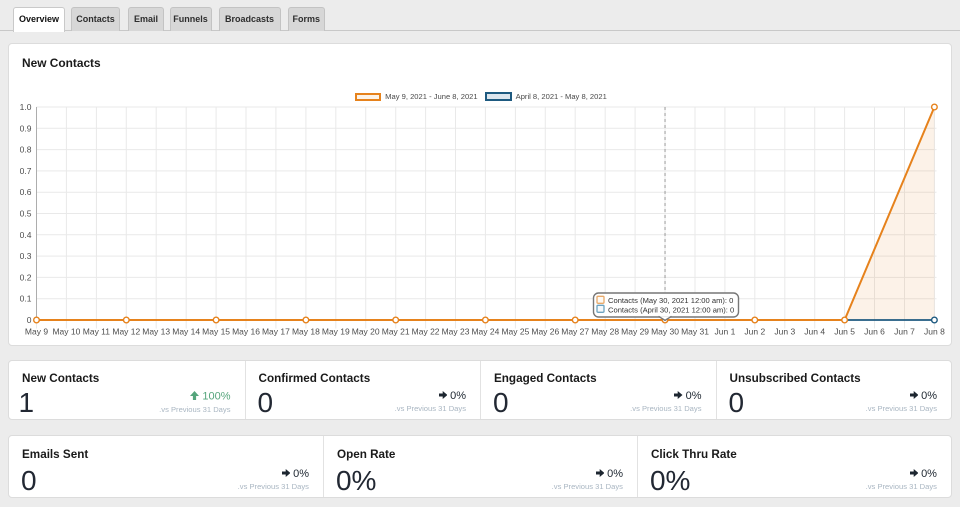 Image resolution: width=960 pixels, height=507 pixels. Describe the element at coordinates (26, 150) in the screenshot. I see `svg-text: 0.8` at that location.